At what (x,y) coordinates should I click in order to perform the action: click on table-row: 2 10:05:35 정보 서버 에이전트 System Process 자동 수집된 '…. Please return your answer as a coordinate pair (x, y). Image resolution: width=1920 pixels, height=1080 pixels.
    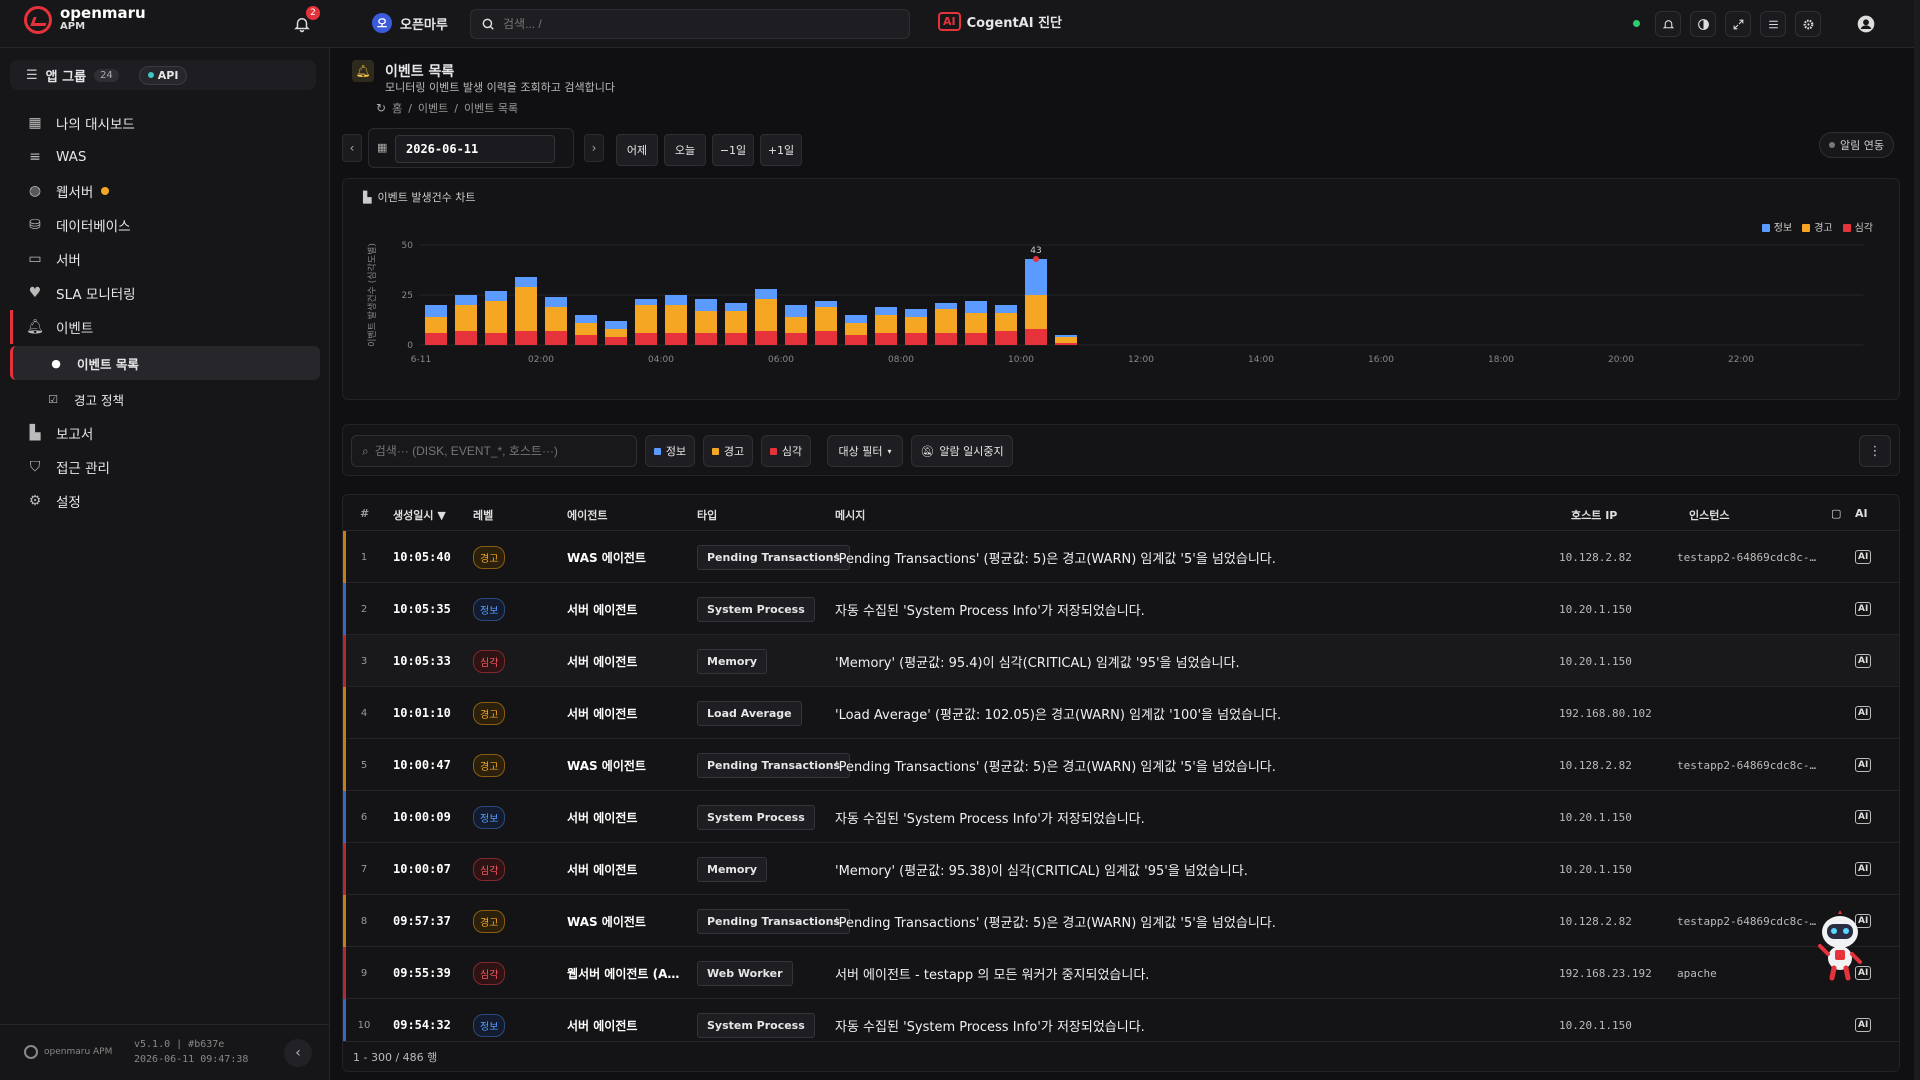
    Looking at the image, I should click on (1121, 609).